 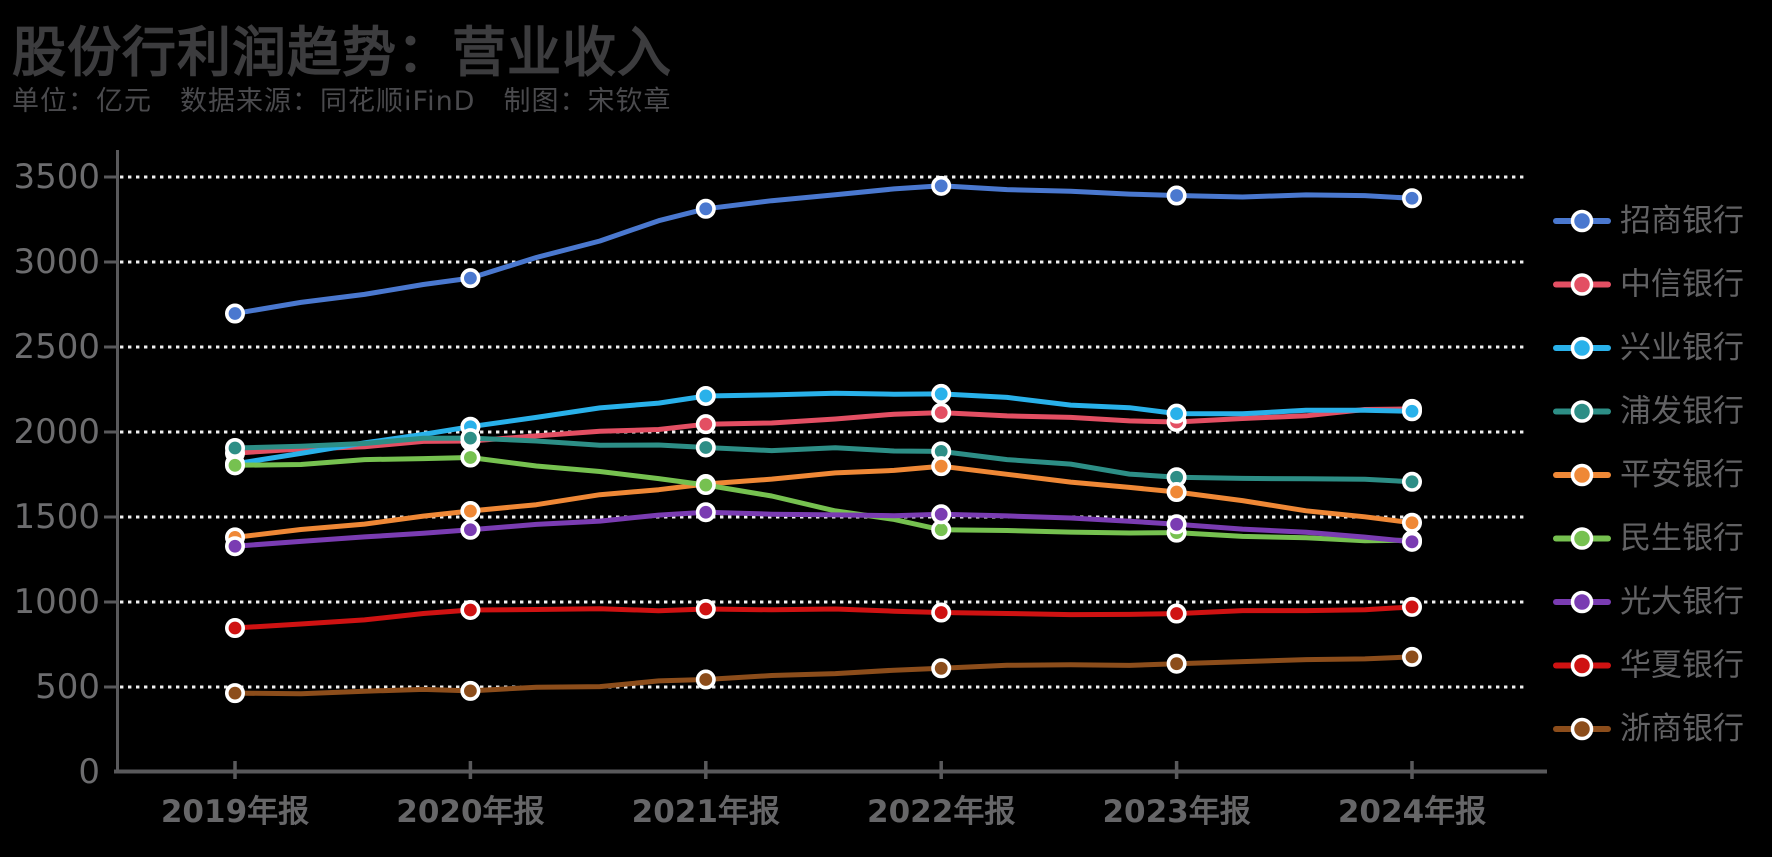 What do you see at coordinates (705, 512) in the screenshot?
I see `data-point-ceb-2021年报` at bounding box center [705, 512].